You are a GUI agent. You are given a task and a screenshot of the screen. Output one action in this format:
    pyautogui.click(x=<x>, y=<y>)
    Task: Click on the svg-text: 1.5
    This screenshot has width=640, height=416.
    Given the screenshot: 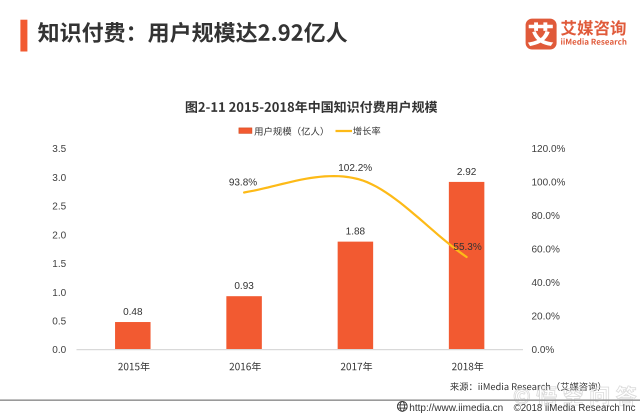 What is the action you would take?
    pyautogui.click(x=59, y=264)
    